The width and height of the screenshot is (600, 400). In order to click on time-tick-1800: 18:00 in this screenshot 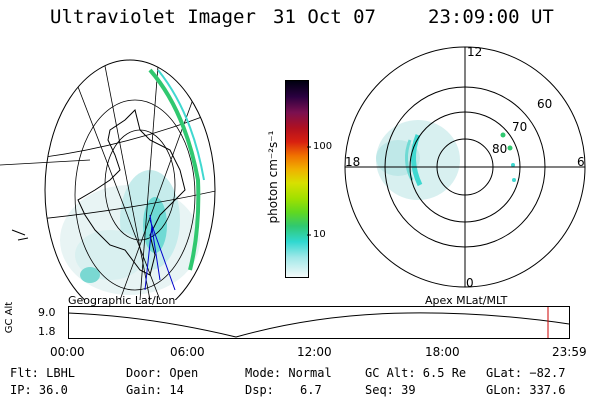, I will do `click(442, 352)`.